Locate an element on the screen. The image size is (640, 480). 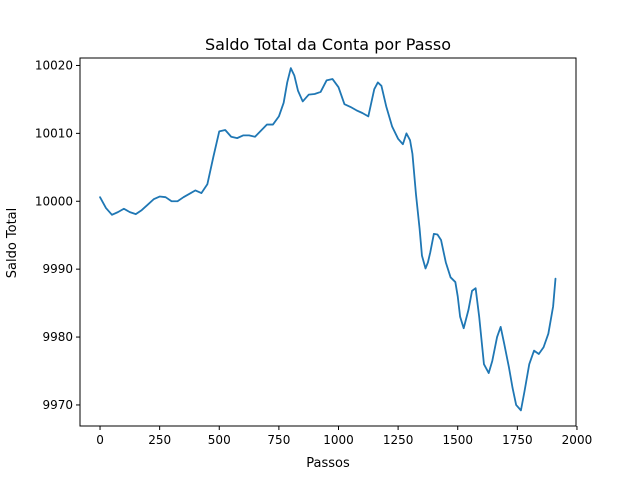
x-tick-label: 1000 is located at coordinates (338, 440).